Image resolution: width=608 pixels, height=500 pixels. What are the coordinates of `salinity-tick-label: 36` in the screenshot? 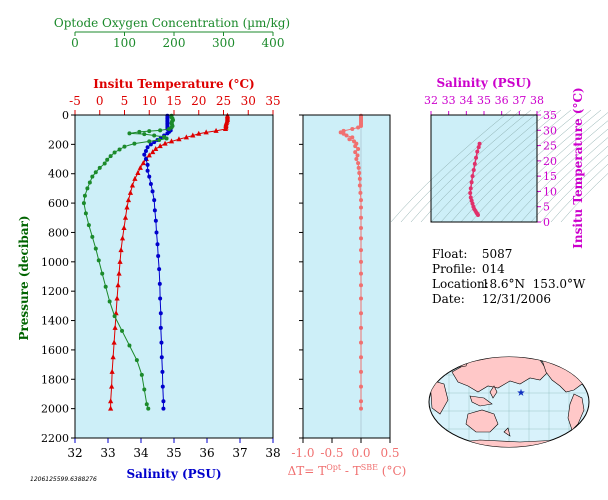 It's located at (206, 453).